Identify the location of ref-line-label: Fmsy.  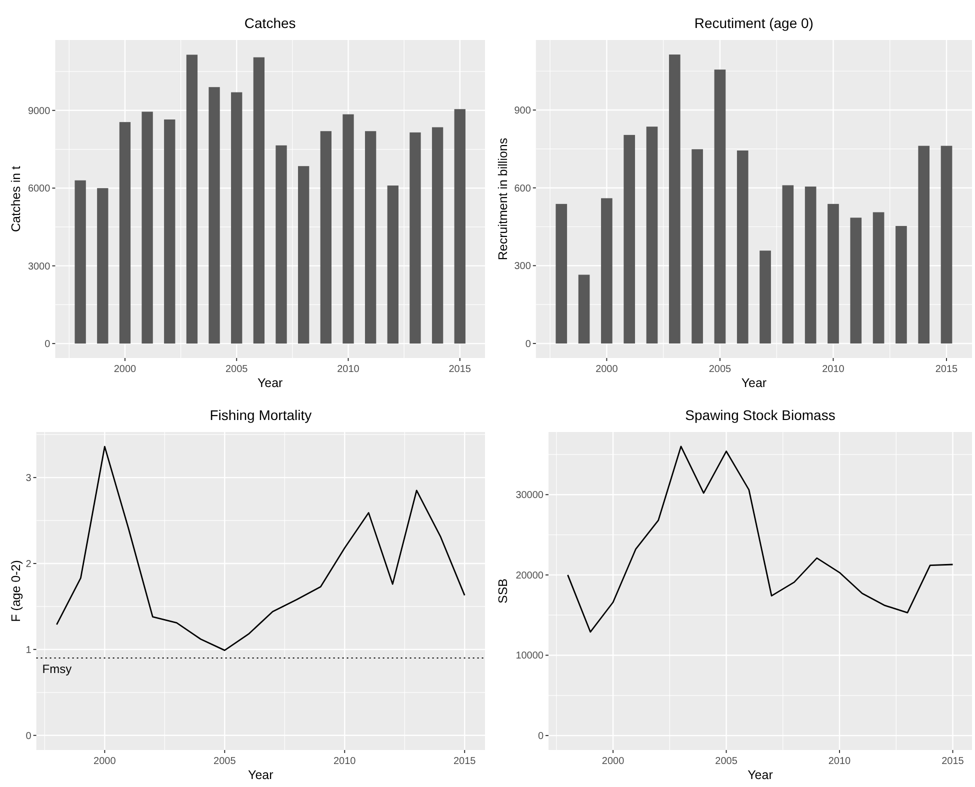
(57, 669).